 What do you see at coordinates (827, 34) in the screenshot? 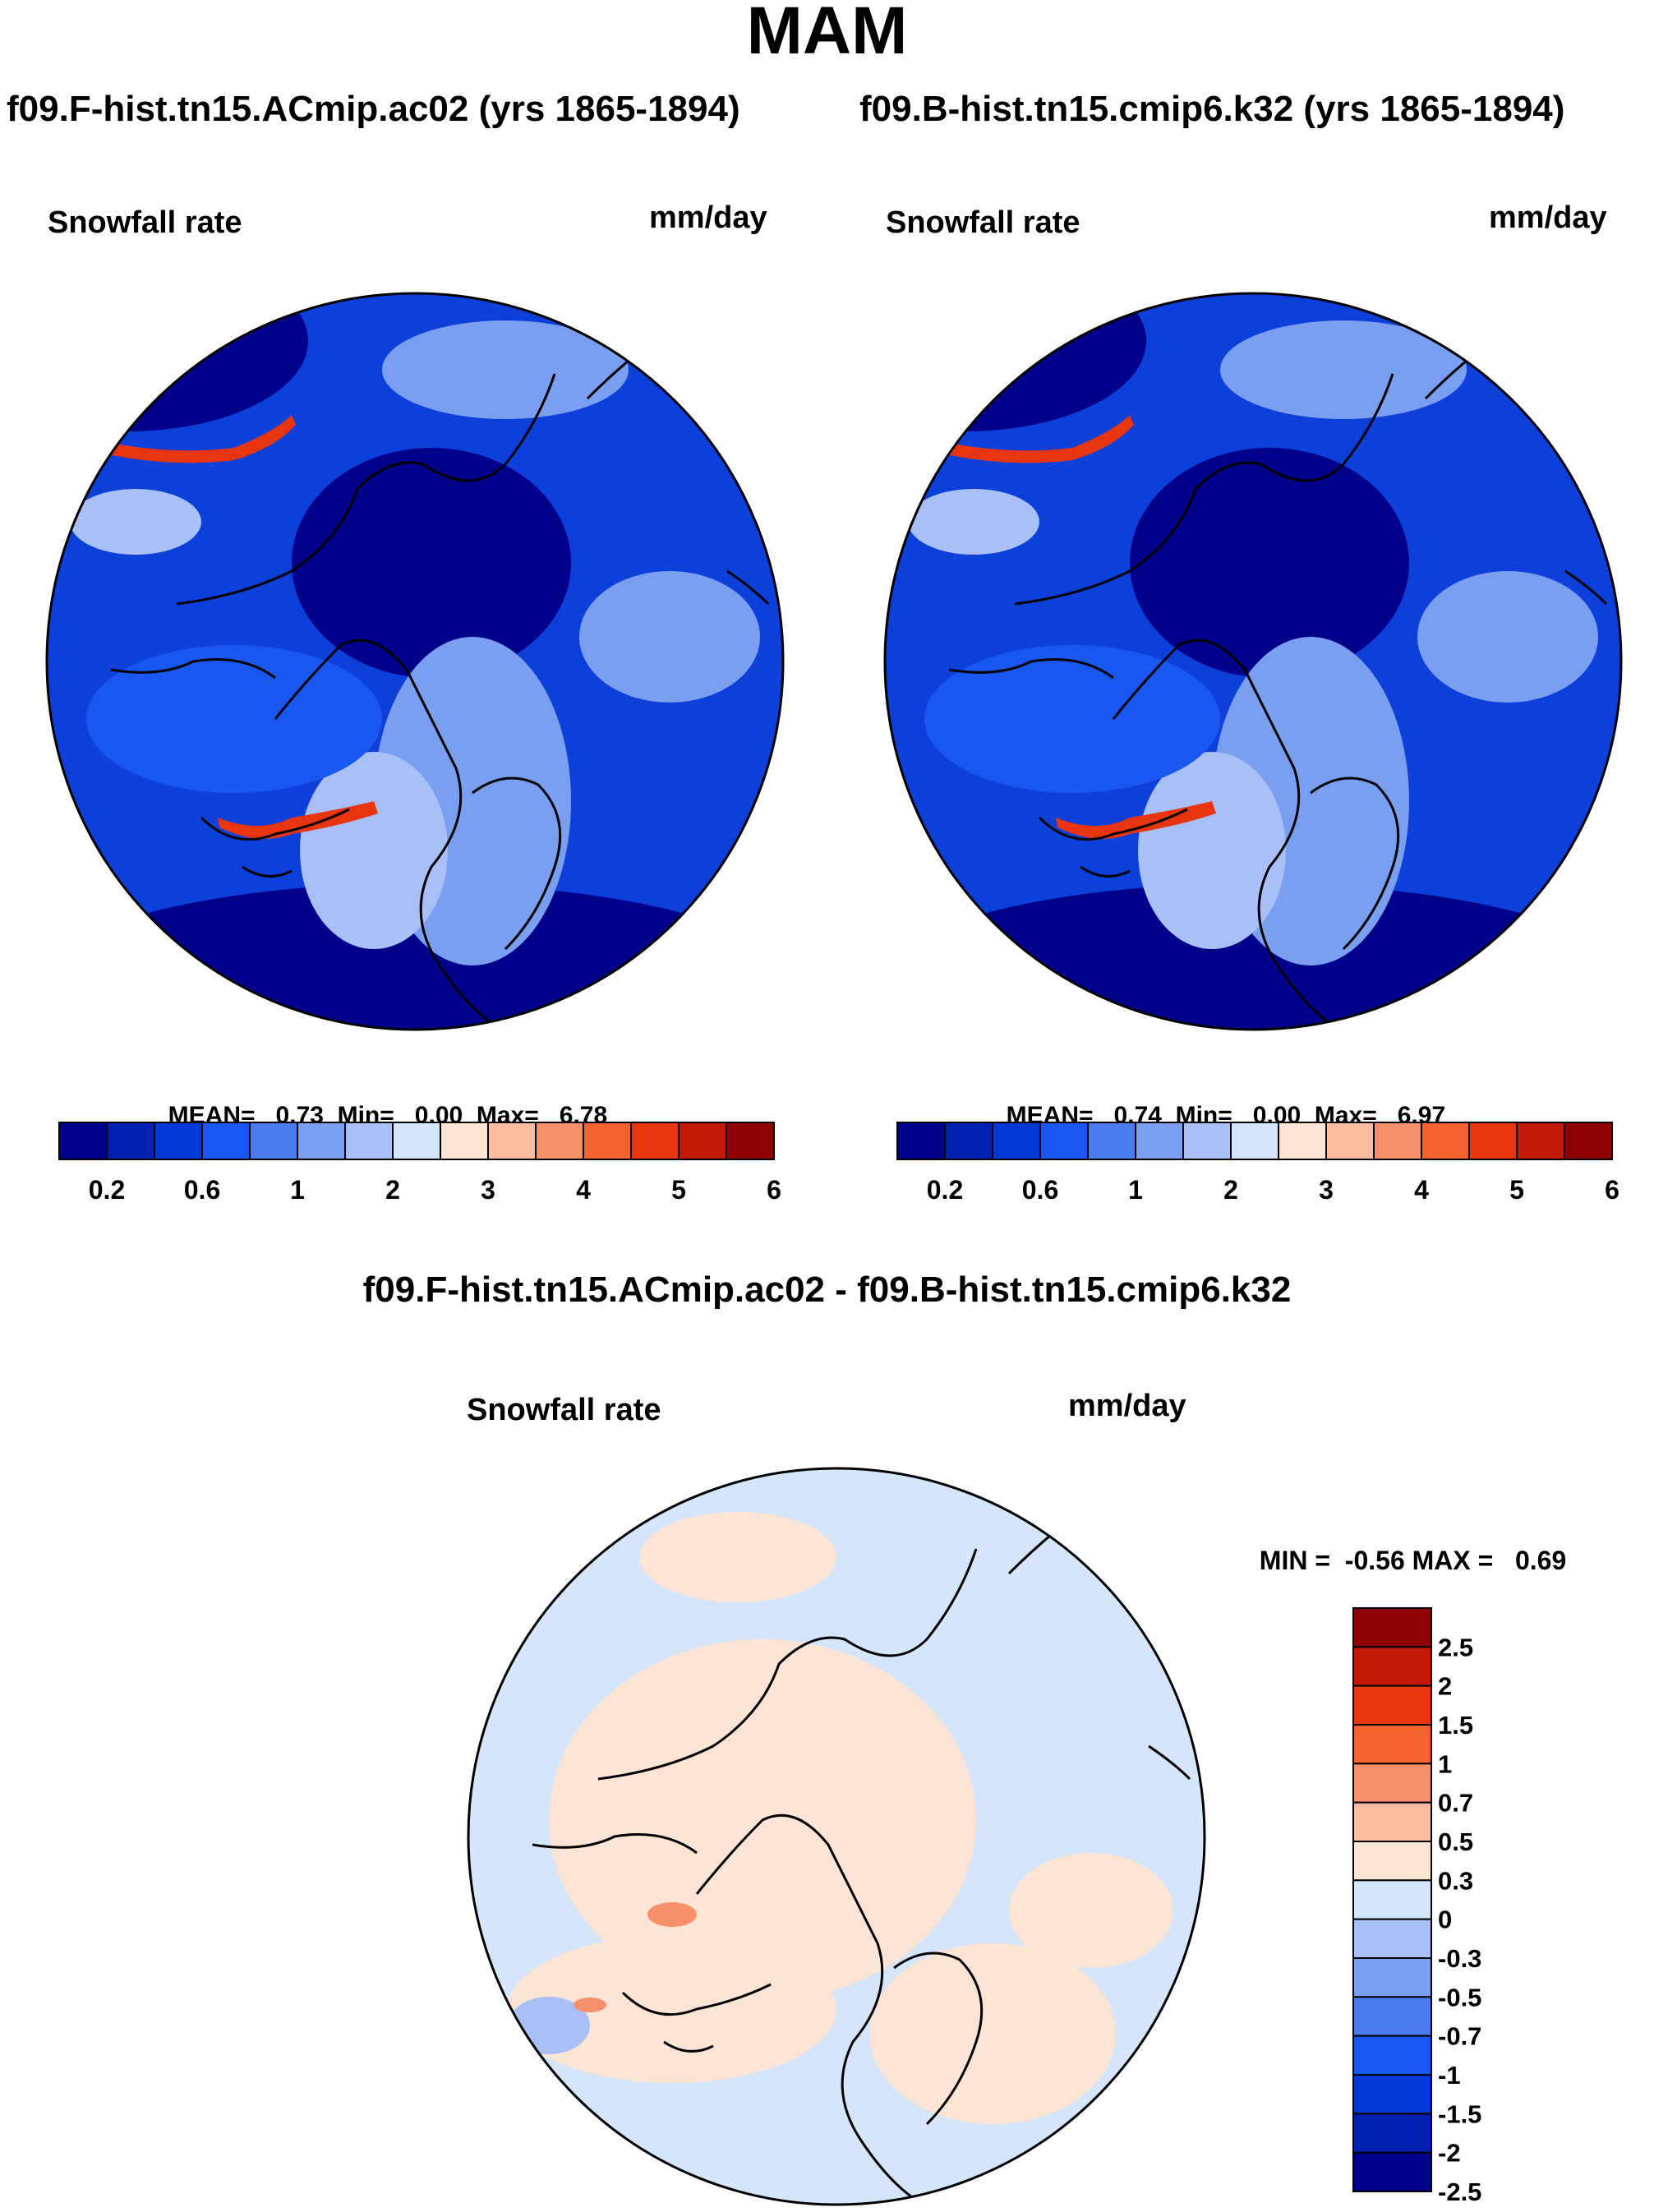
I see `season-title: MAM` at bounding box center [827, 34].